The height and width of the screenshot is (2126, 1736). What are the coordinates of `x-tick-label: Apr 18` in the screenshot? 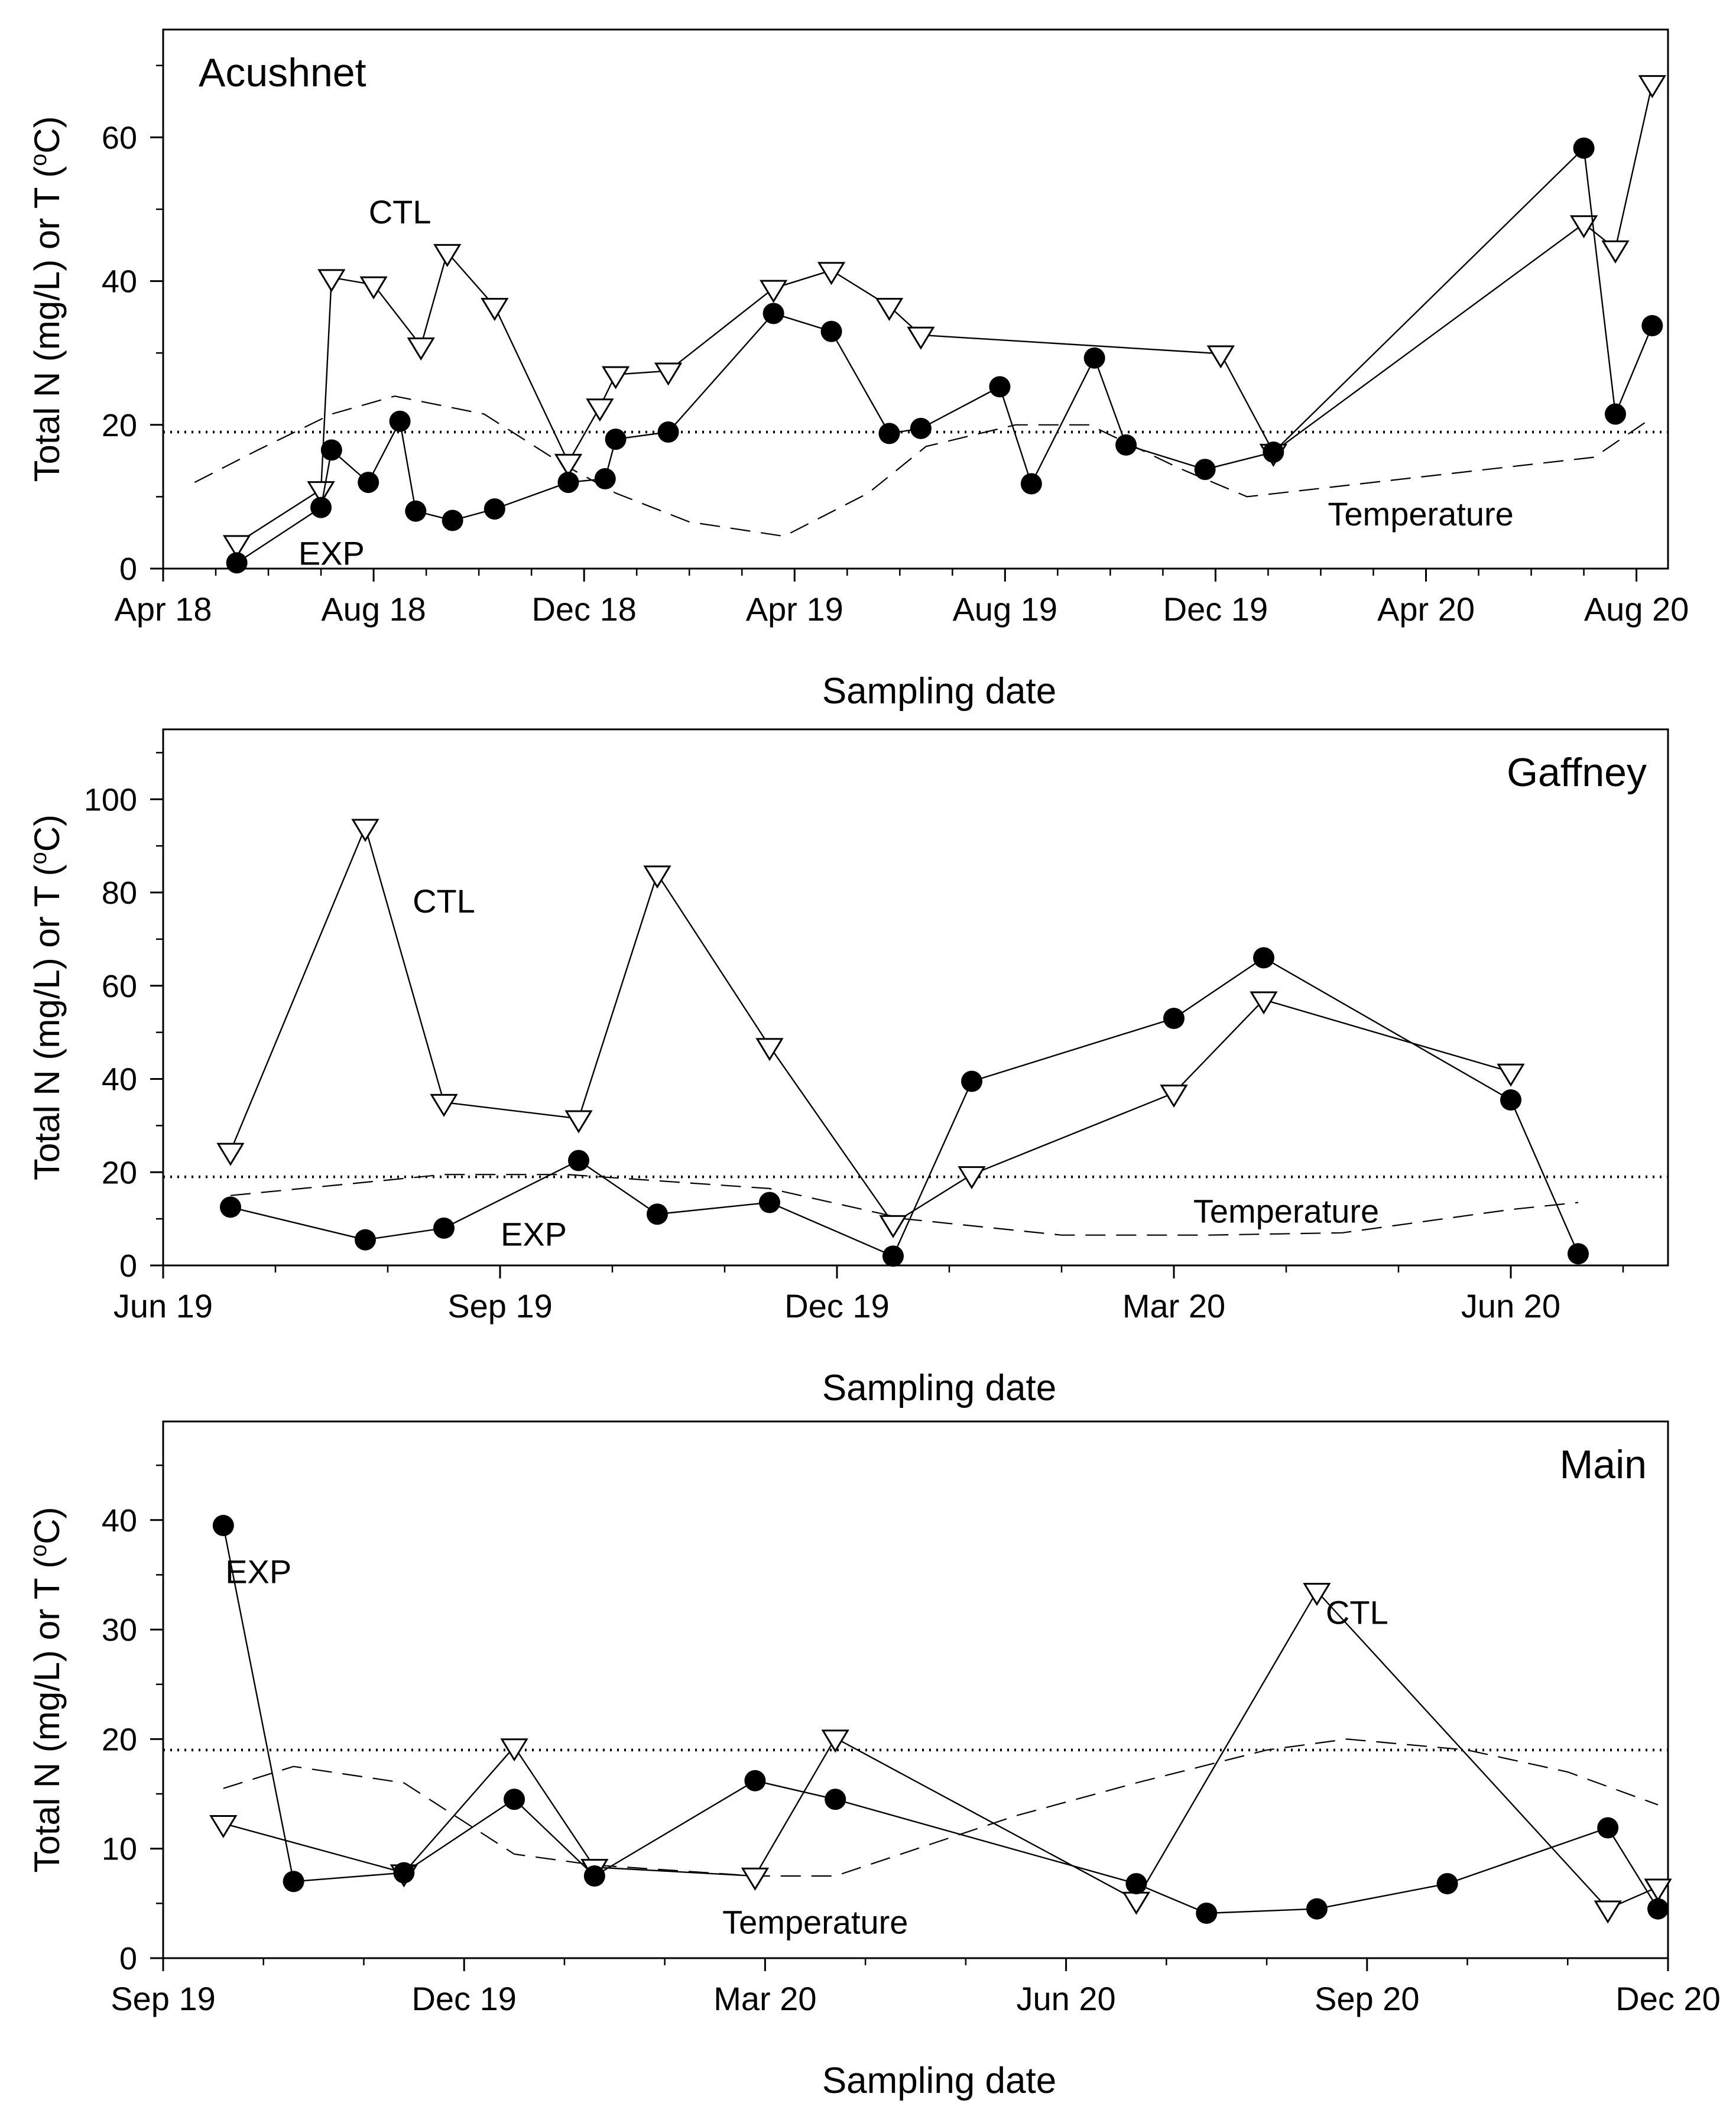 It's located at (163, 609).